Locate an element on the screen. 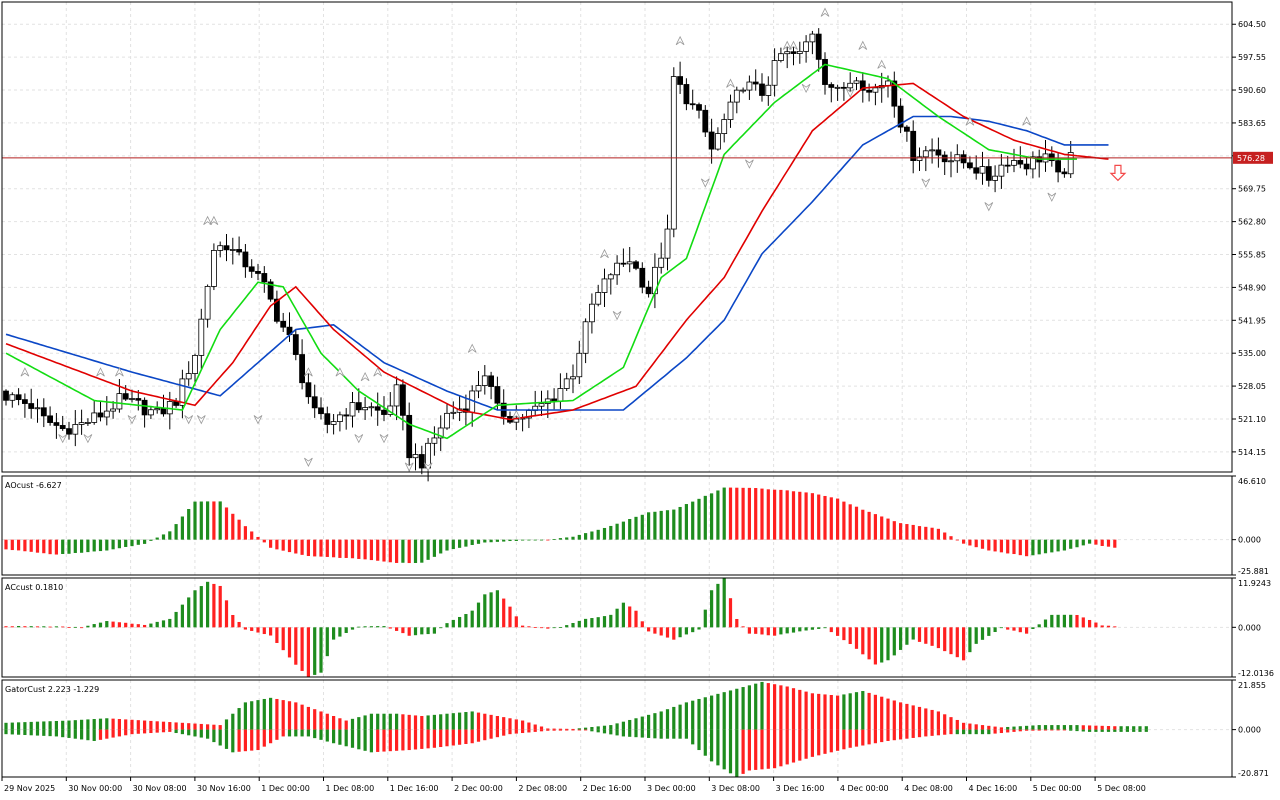 Image resolution: width=1280 pixels, height=800 pixels. time-label: 4 Dec 00:00 is located at coordinates (864, 788).